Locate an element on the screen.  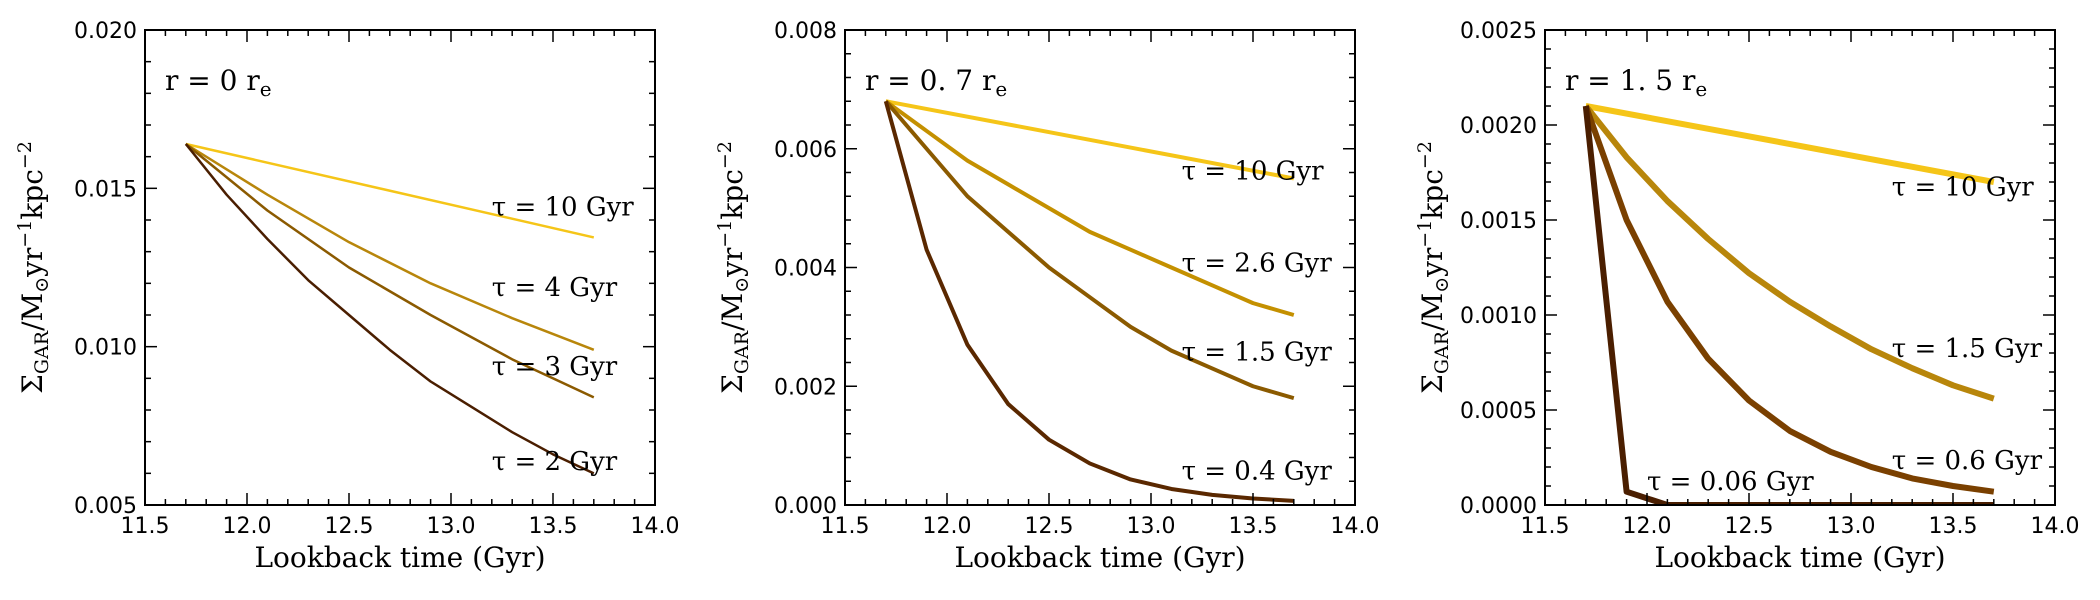
y-tick-label: 0.0020 is located at coordinates (1498, 126).